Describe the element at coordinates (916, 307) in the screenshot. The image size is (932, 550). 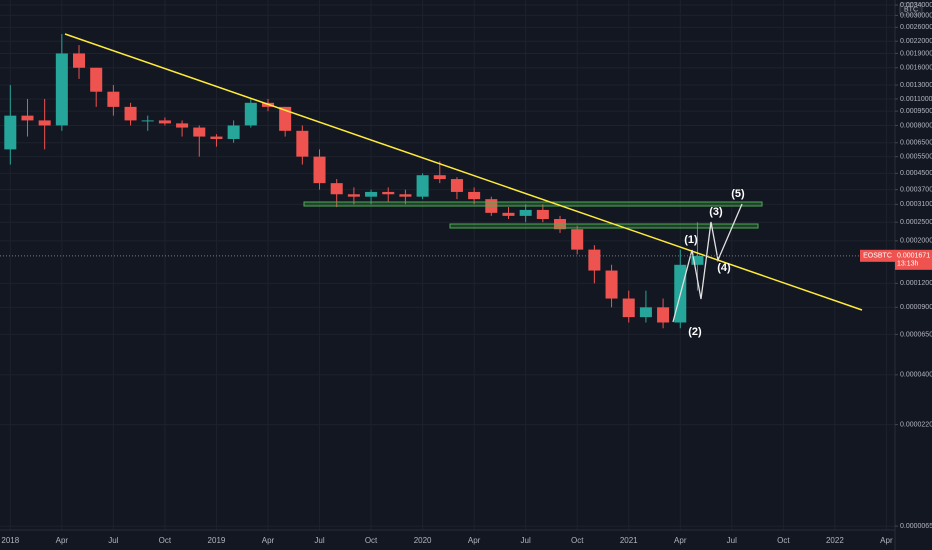
I see `y-tick-label: 0.0000900` at that location.